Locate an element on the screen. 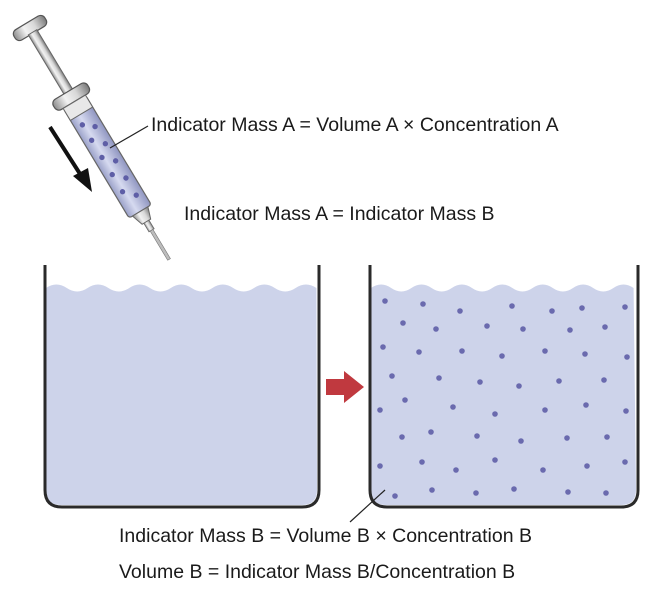  injection-arrow is located at coordinates (70, 158).